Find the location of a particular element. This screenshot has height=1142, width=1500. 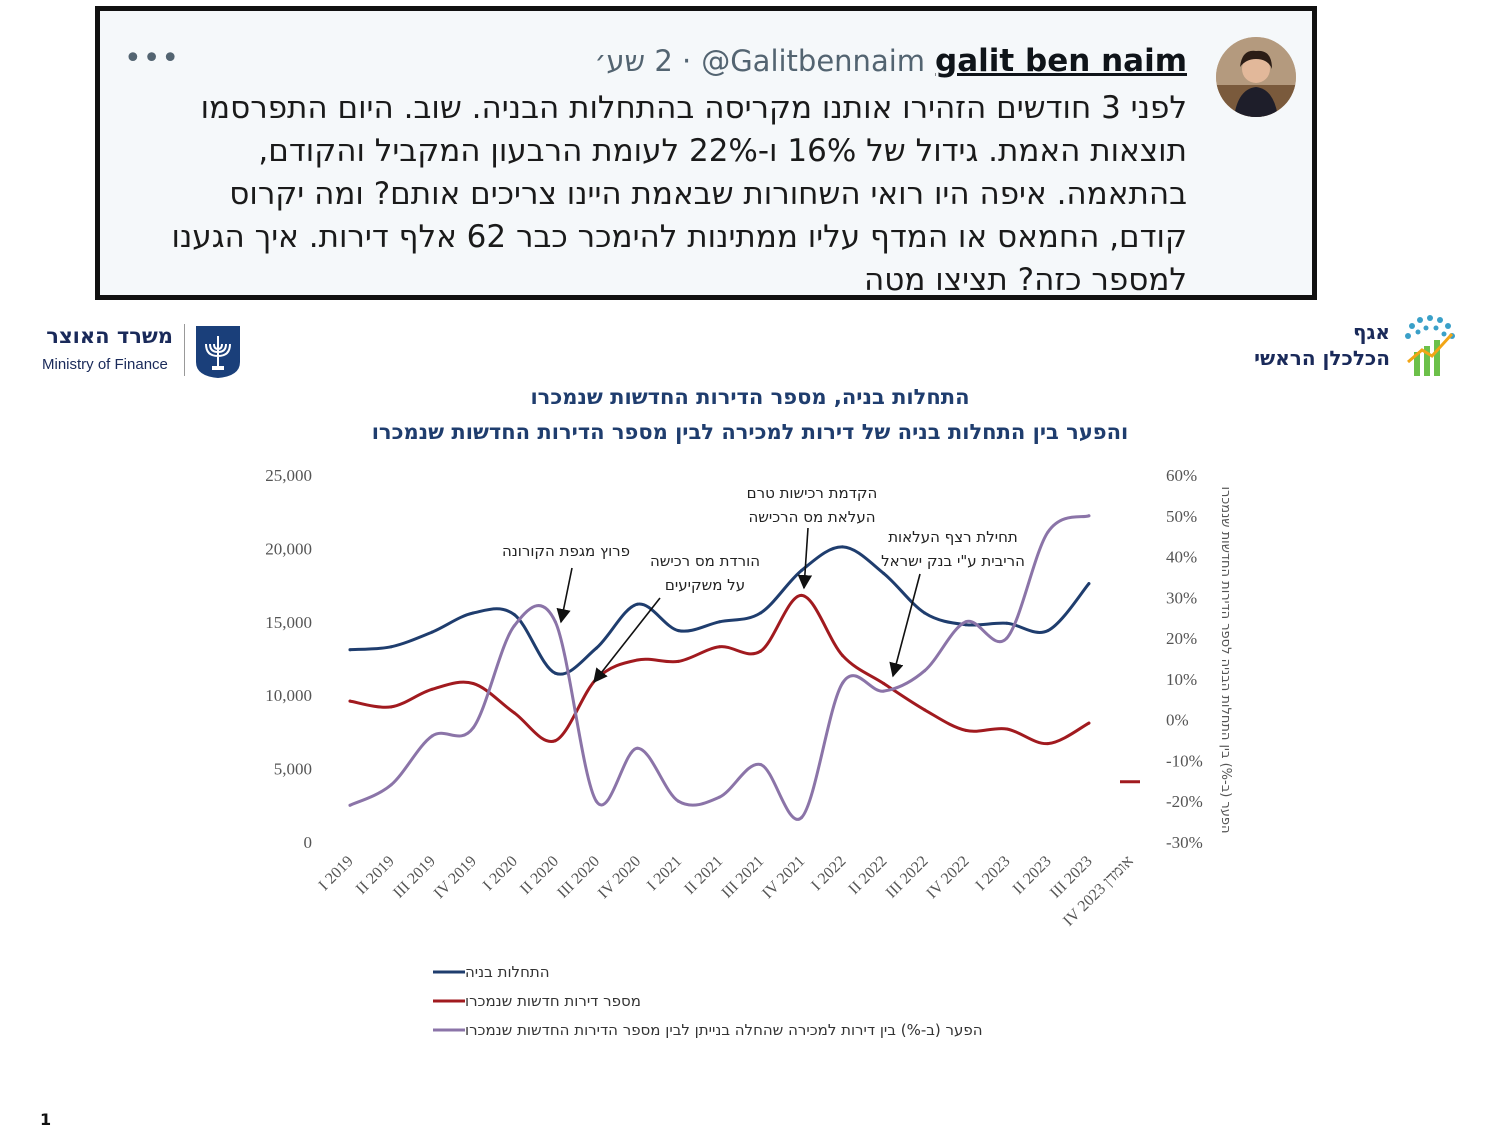

right-axis-tick-label: 60% is located at coordinates (1181, 475).